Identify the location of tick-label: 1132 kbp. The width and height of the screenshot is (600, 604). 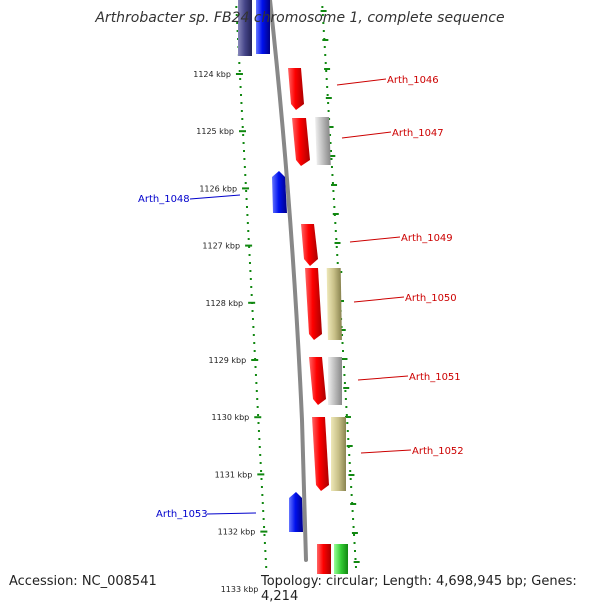
(237, 532).